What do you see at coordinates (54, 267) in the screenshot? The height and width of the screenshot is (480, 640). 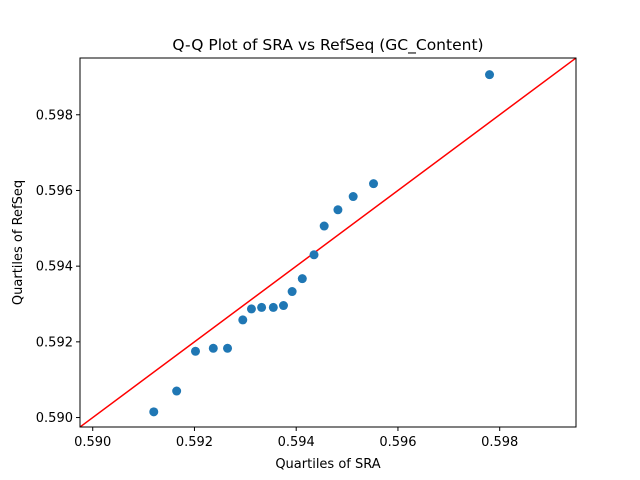 I see `y-tick-label: 0.594` at bounding box center [54, 267].